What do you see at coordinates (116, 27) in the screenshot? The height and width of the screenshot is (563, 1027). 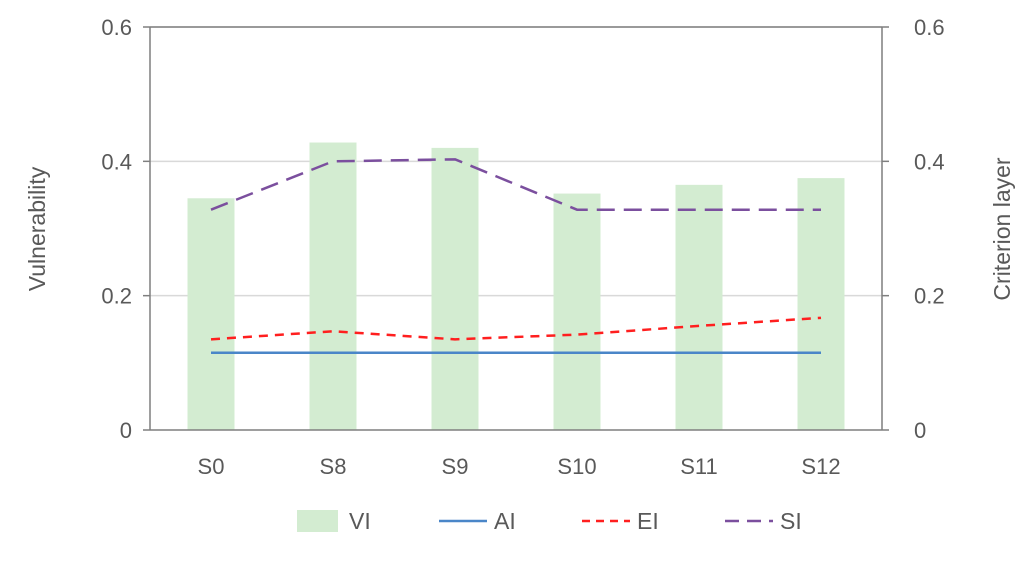 I see `y-tick-label: 0.6` at bounding box center [116, 27].